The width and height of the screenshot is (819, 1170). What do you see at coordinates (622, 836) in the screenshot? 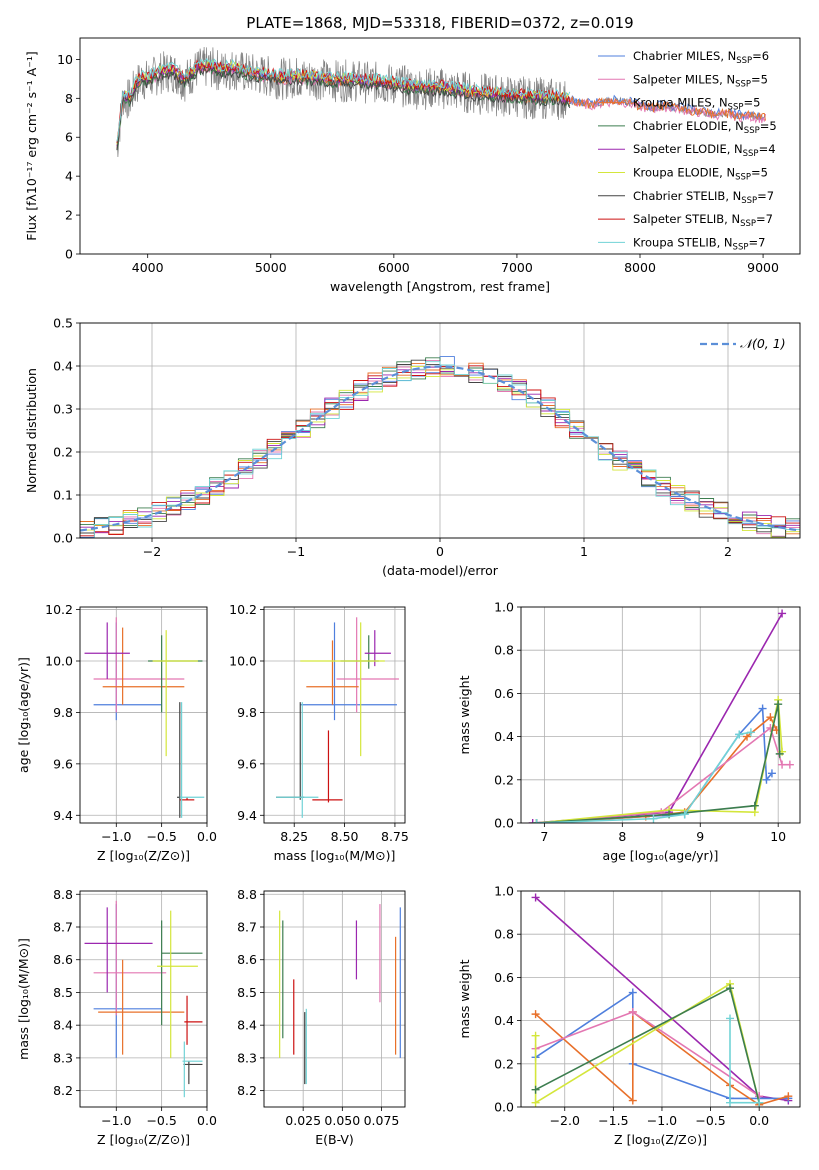
I see `x-tick-label: 8` at bounding box center [622, 836].